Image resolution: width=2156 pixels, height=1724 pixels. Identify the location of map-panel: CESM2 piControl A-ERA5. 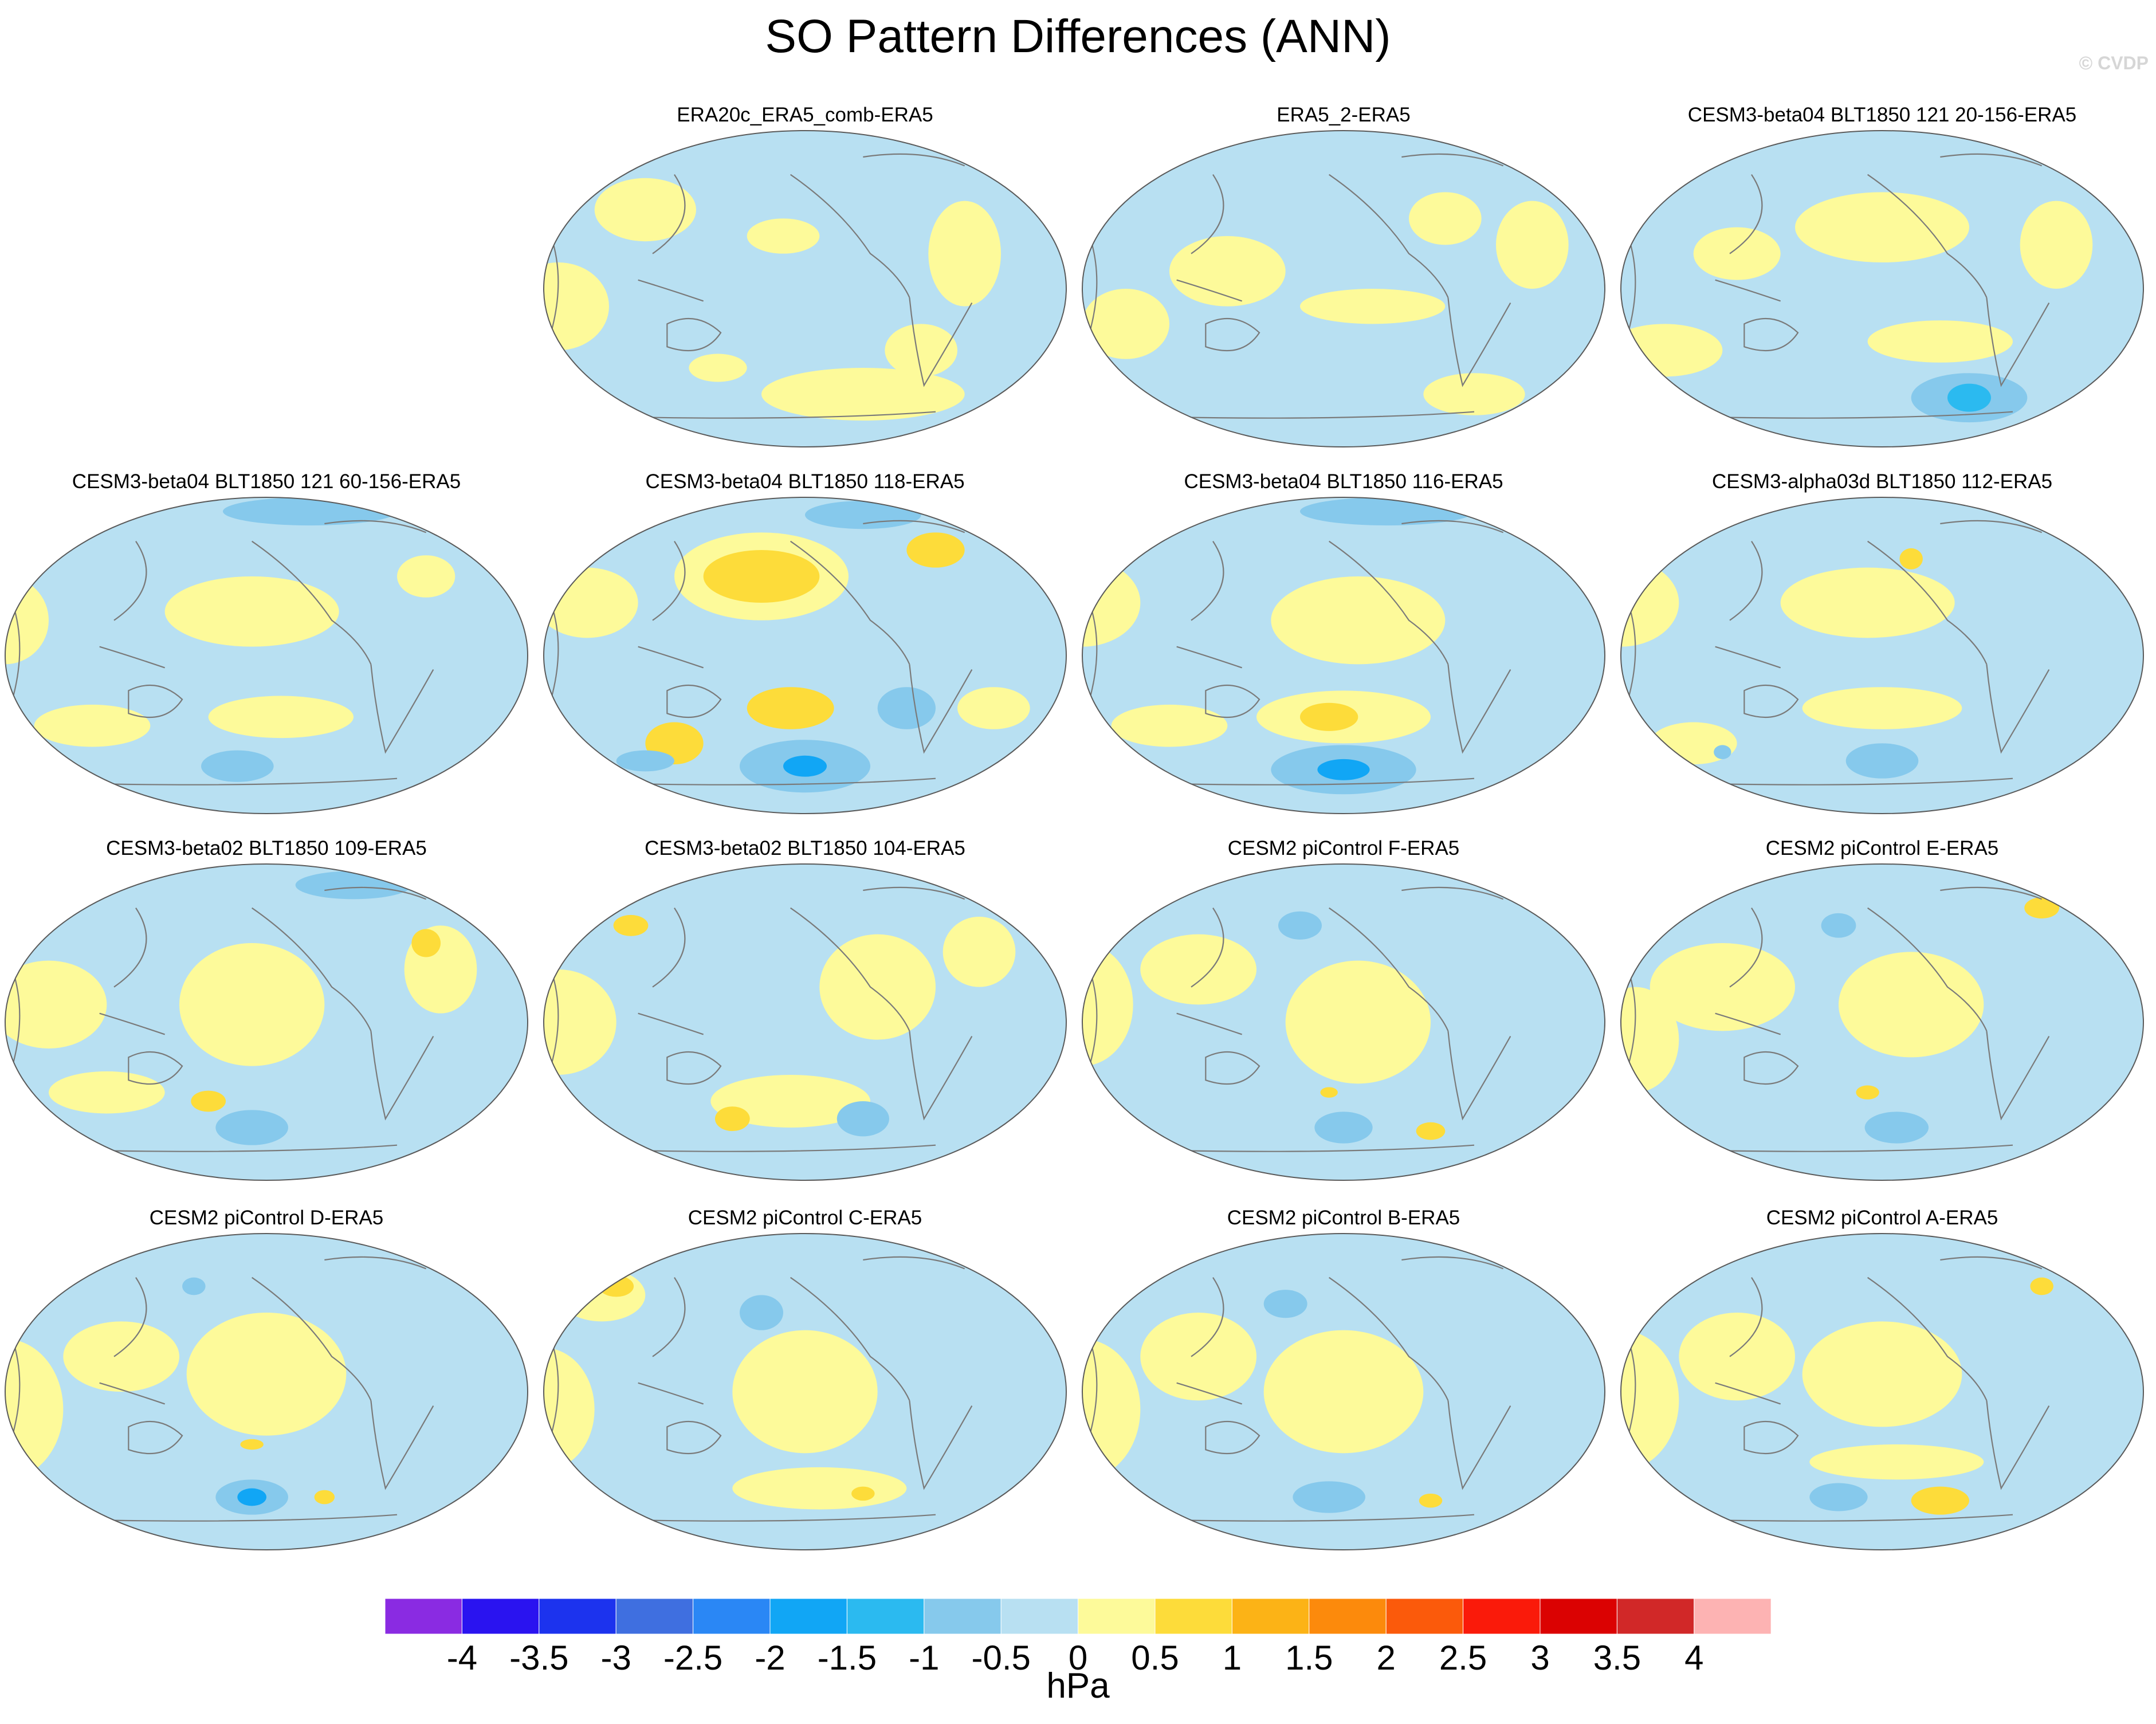
(1882, 1378).